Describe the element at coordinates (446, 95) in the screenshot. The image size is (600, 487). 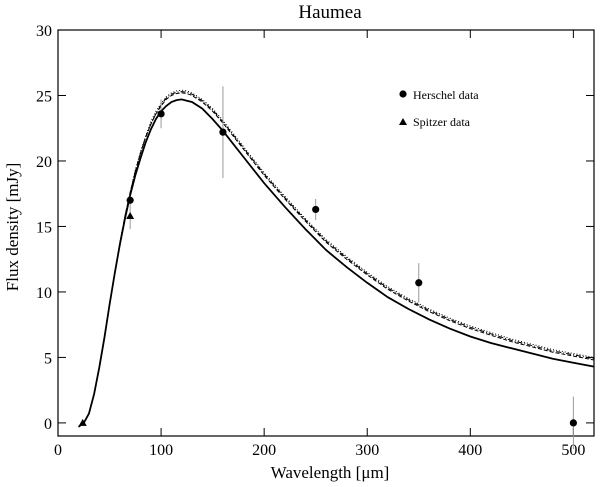
I see `legend-herschel-label: Herschel data` at that location.